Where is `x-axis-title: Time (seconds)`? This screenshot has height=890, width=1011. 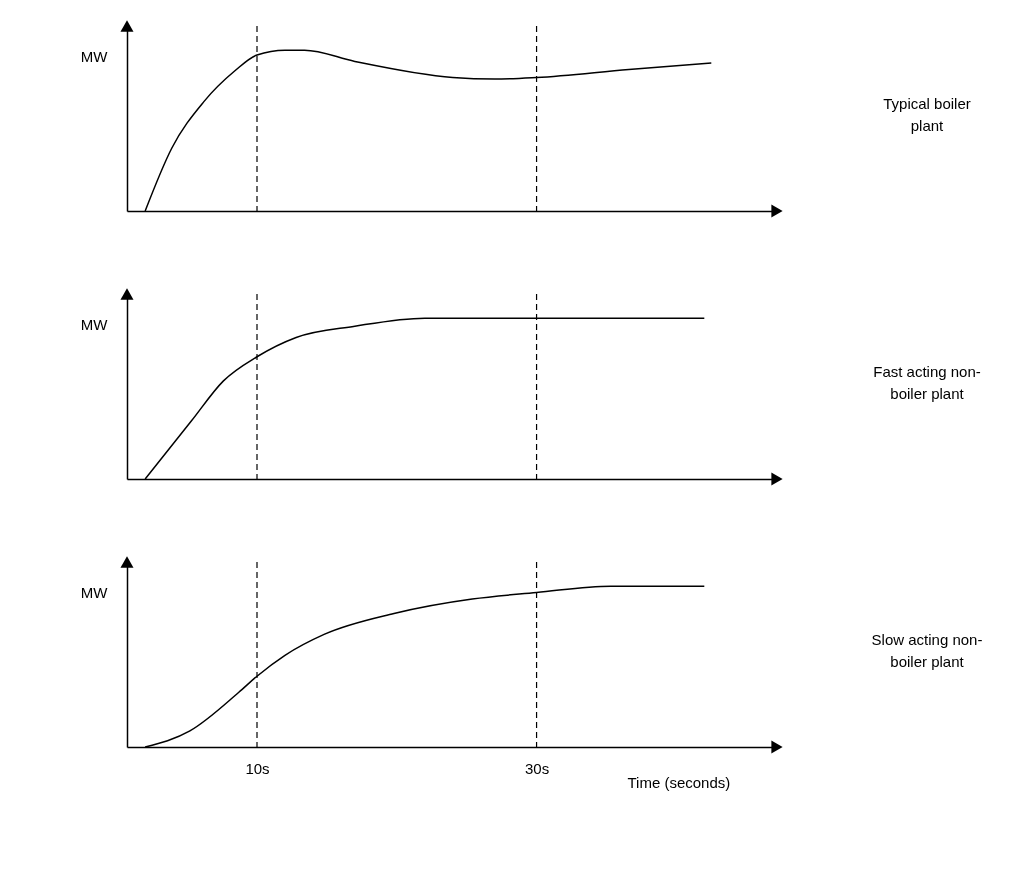
x-axis-title: Time (seconds) is located at coordinates (679, 782).